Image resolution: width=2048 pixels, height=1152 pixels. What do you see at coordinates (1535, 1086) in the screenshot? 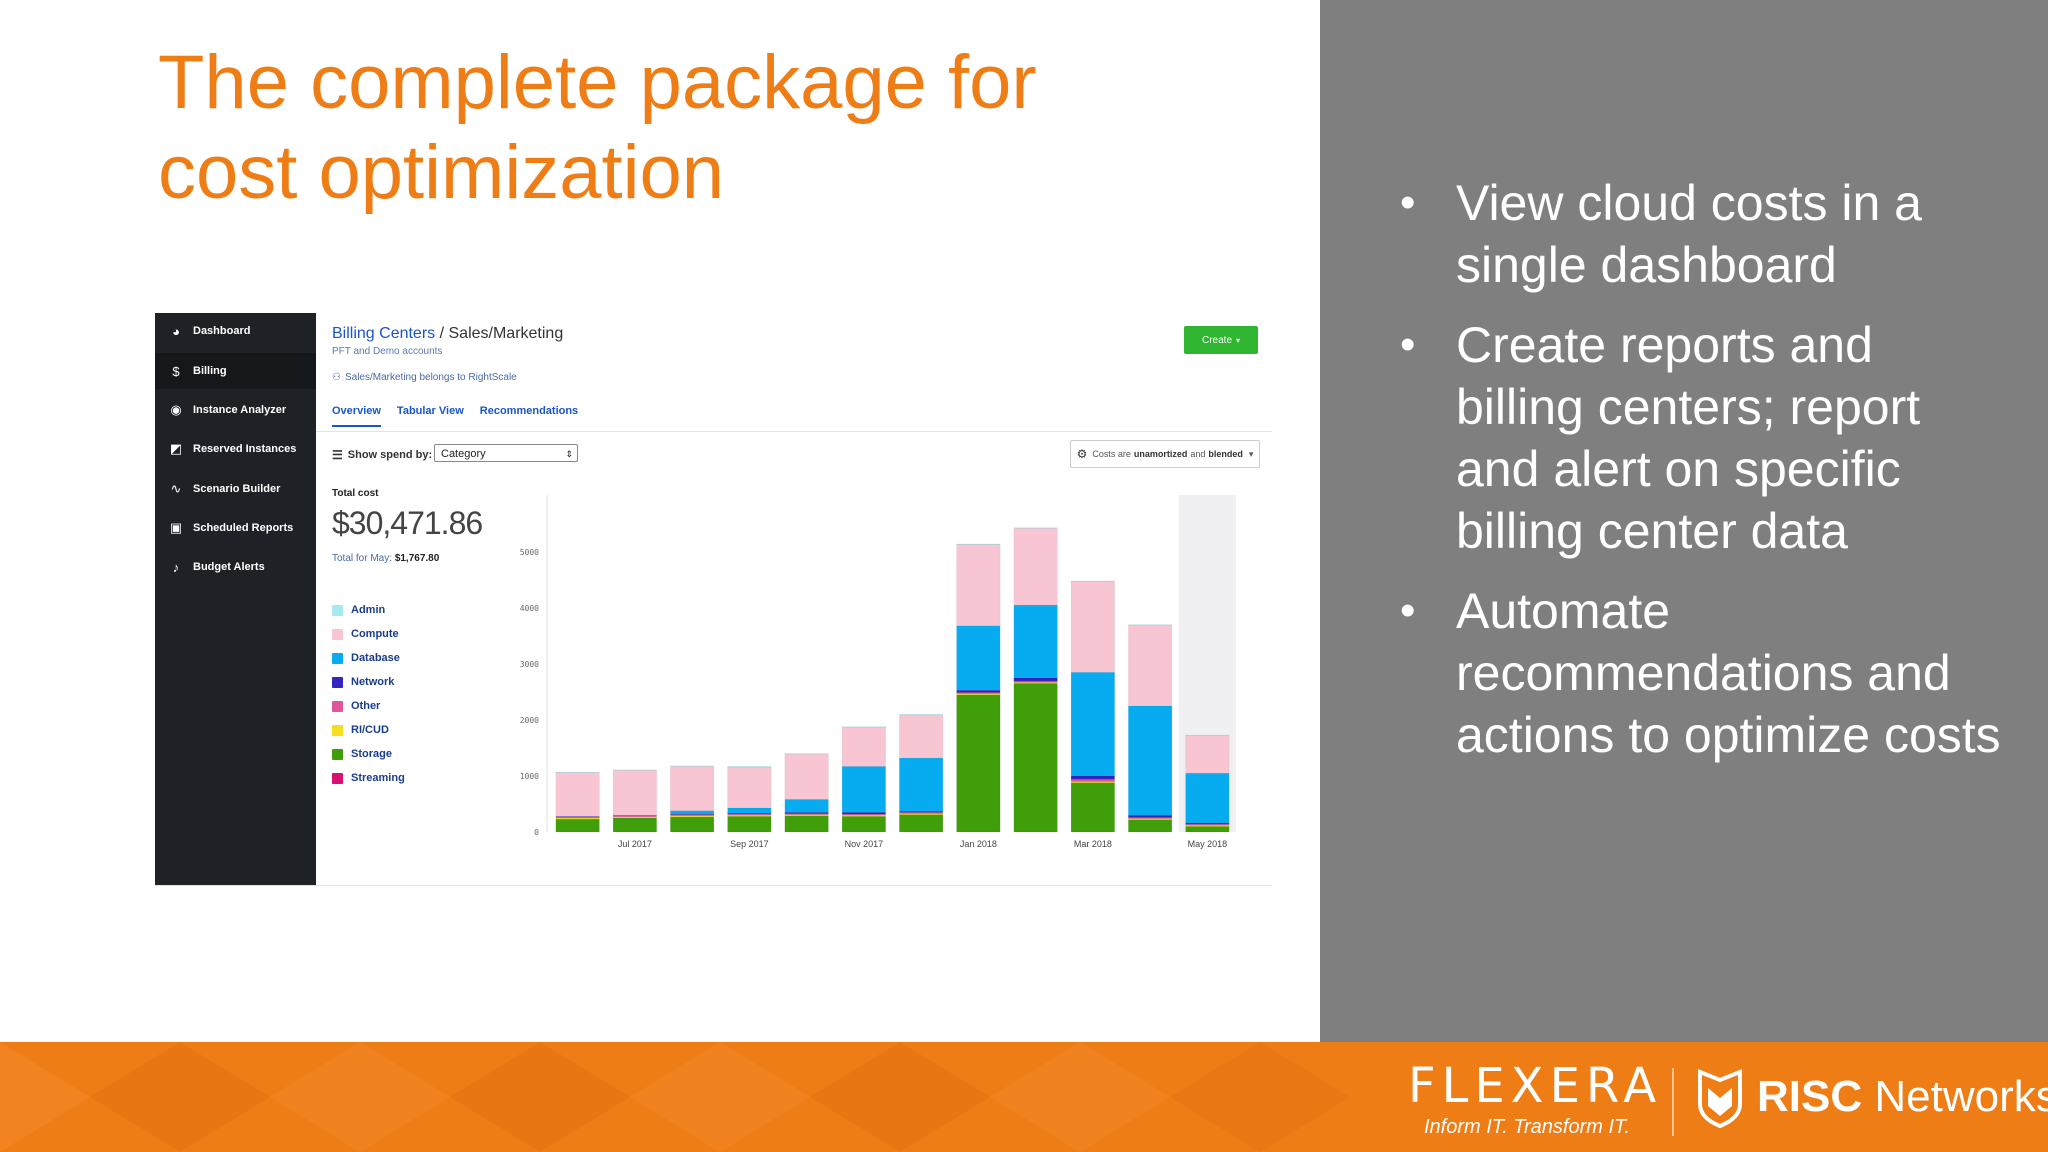
I see `flexera-wordmark: FLEXERA` at bounding box center [1535, 1086].